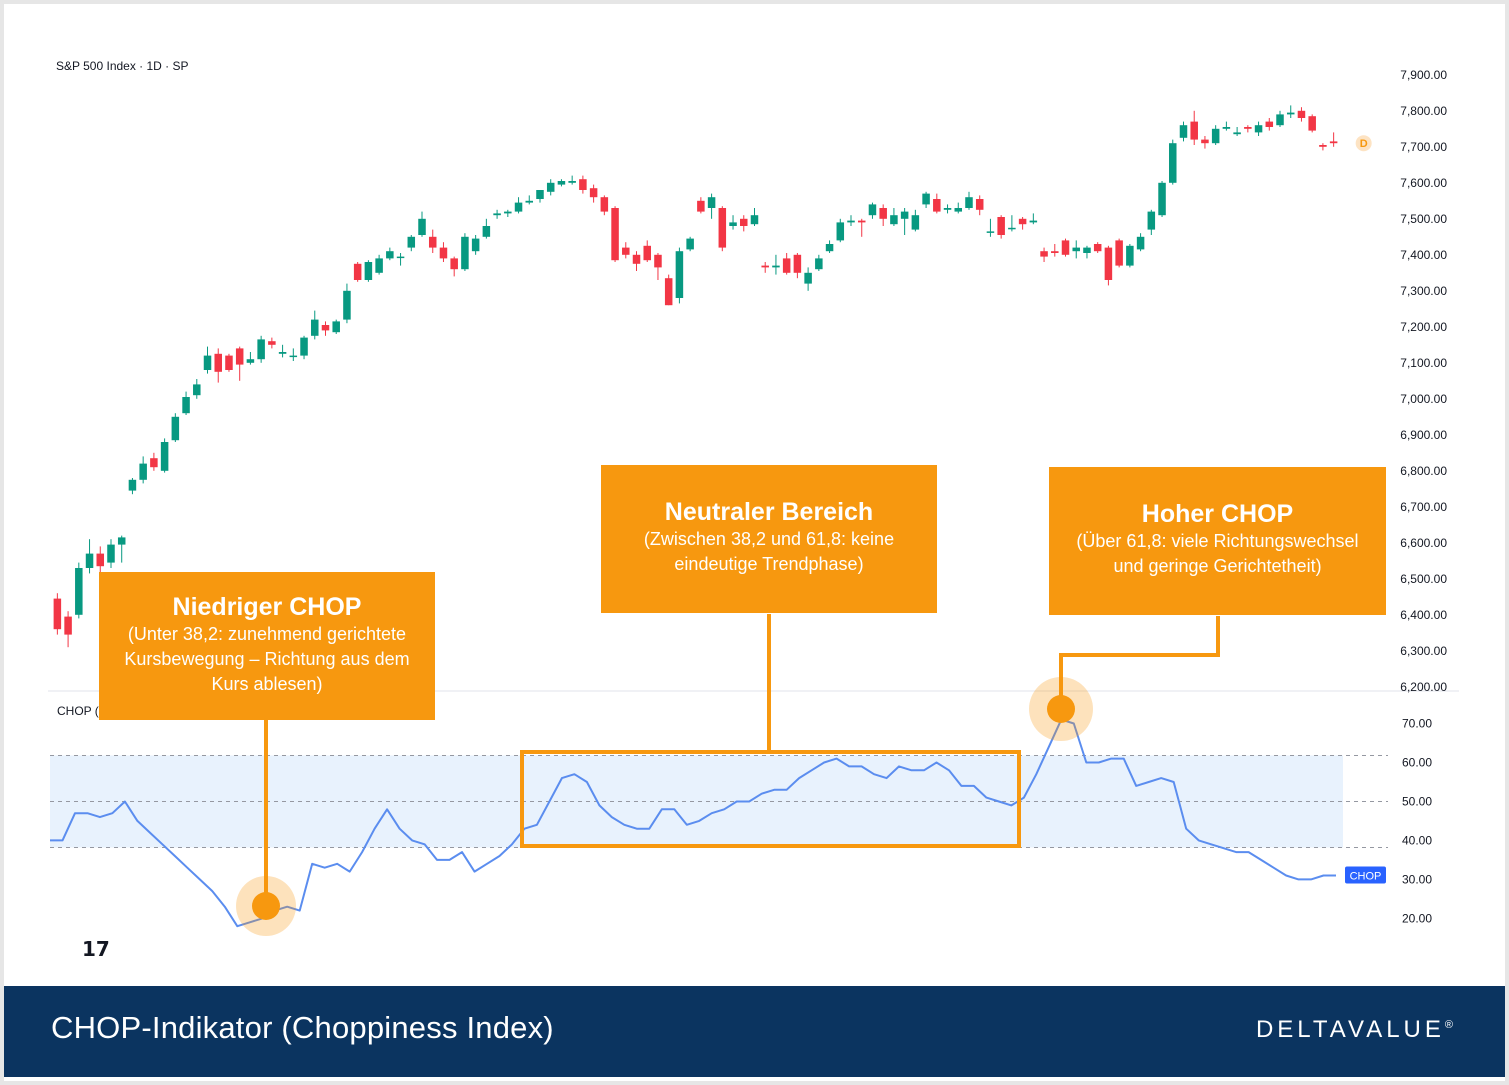 This screenshot has height=1085, width=1509. I want to click on price-axis-tick: 6,300.00, so click(1423, 651).